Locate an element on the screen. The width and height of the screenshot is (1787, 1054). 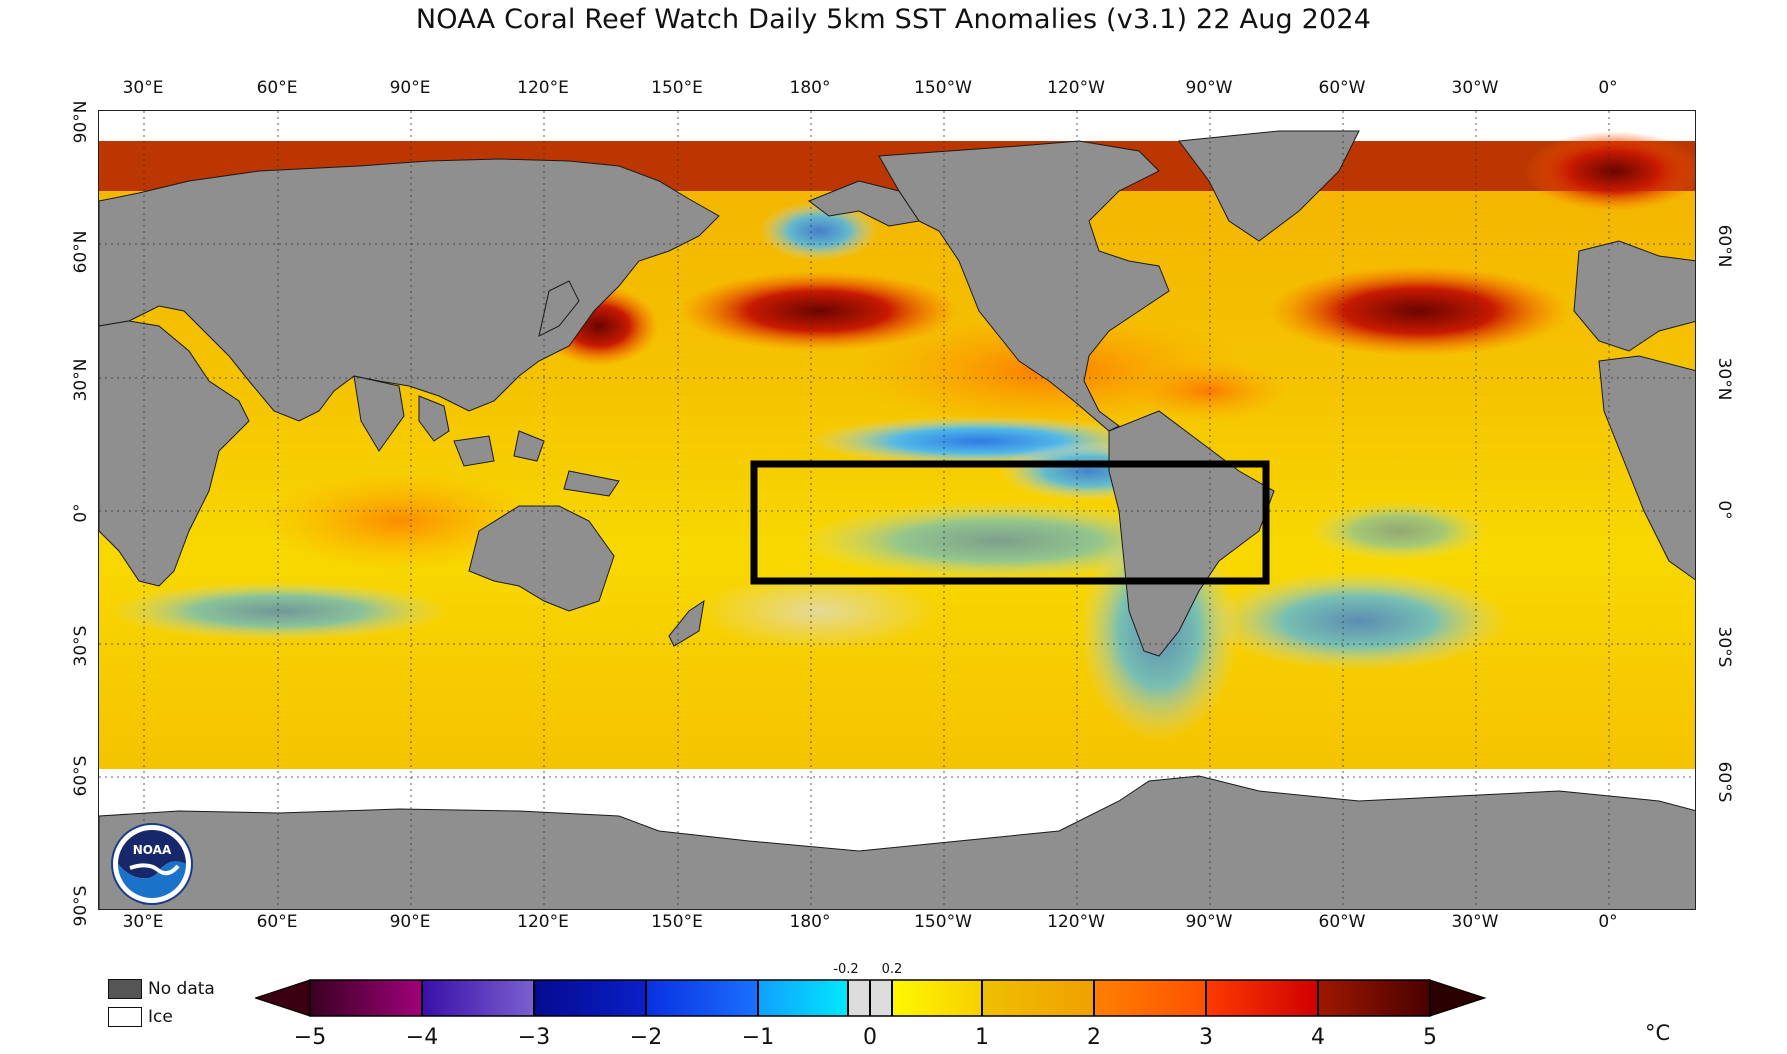
ice-swatch is located at coordinates (125, 1017).